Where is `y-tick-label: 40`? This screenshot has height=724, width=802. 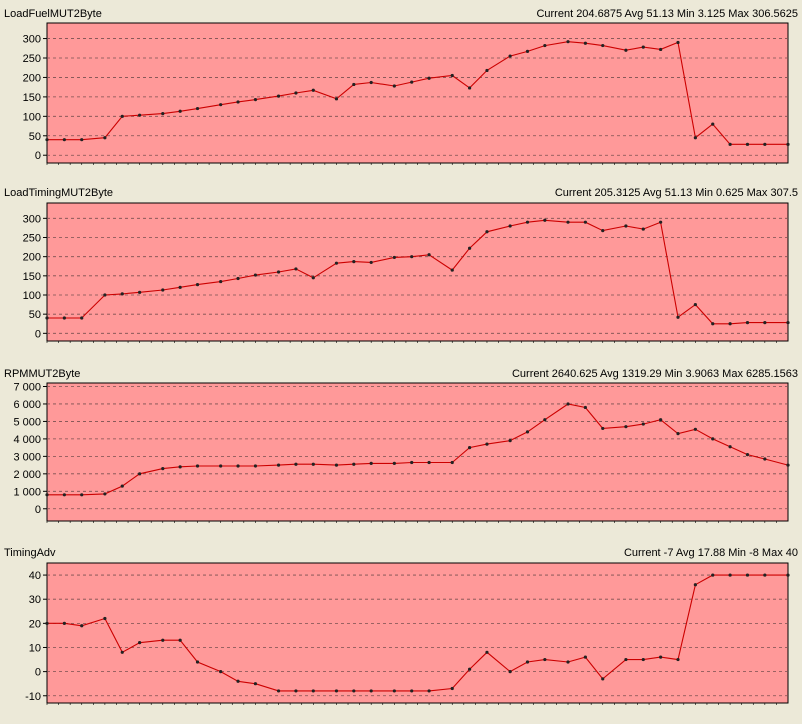 y-tick-label: 40 is located at coordinates (35, 576).